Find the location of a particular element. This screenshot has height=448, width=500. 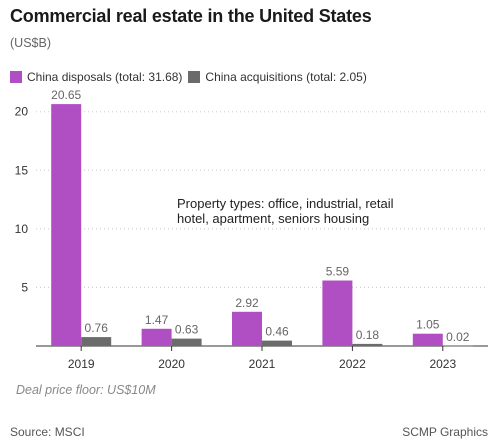

data-label-disposals-2020: 1.47 is located at coordinates (157, 320).